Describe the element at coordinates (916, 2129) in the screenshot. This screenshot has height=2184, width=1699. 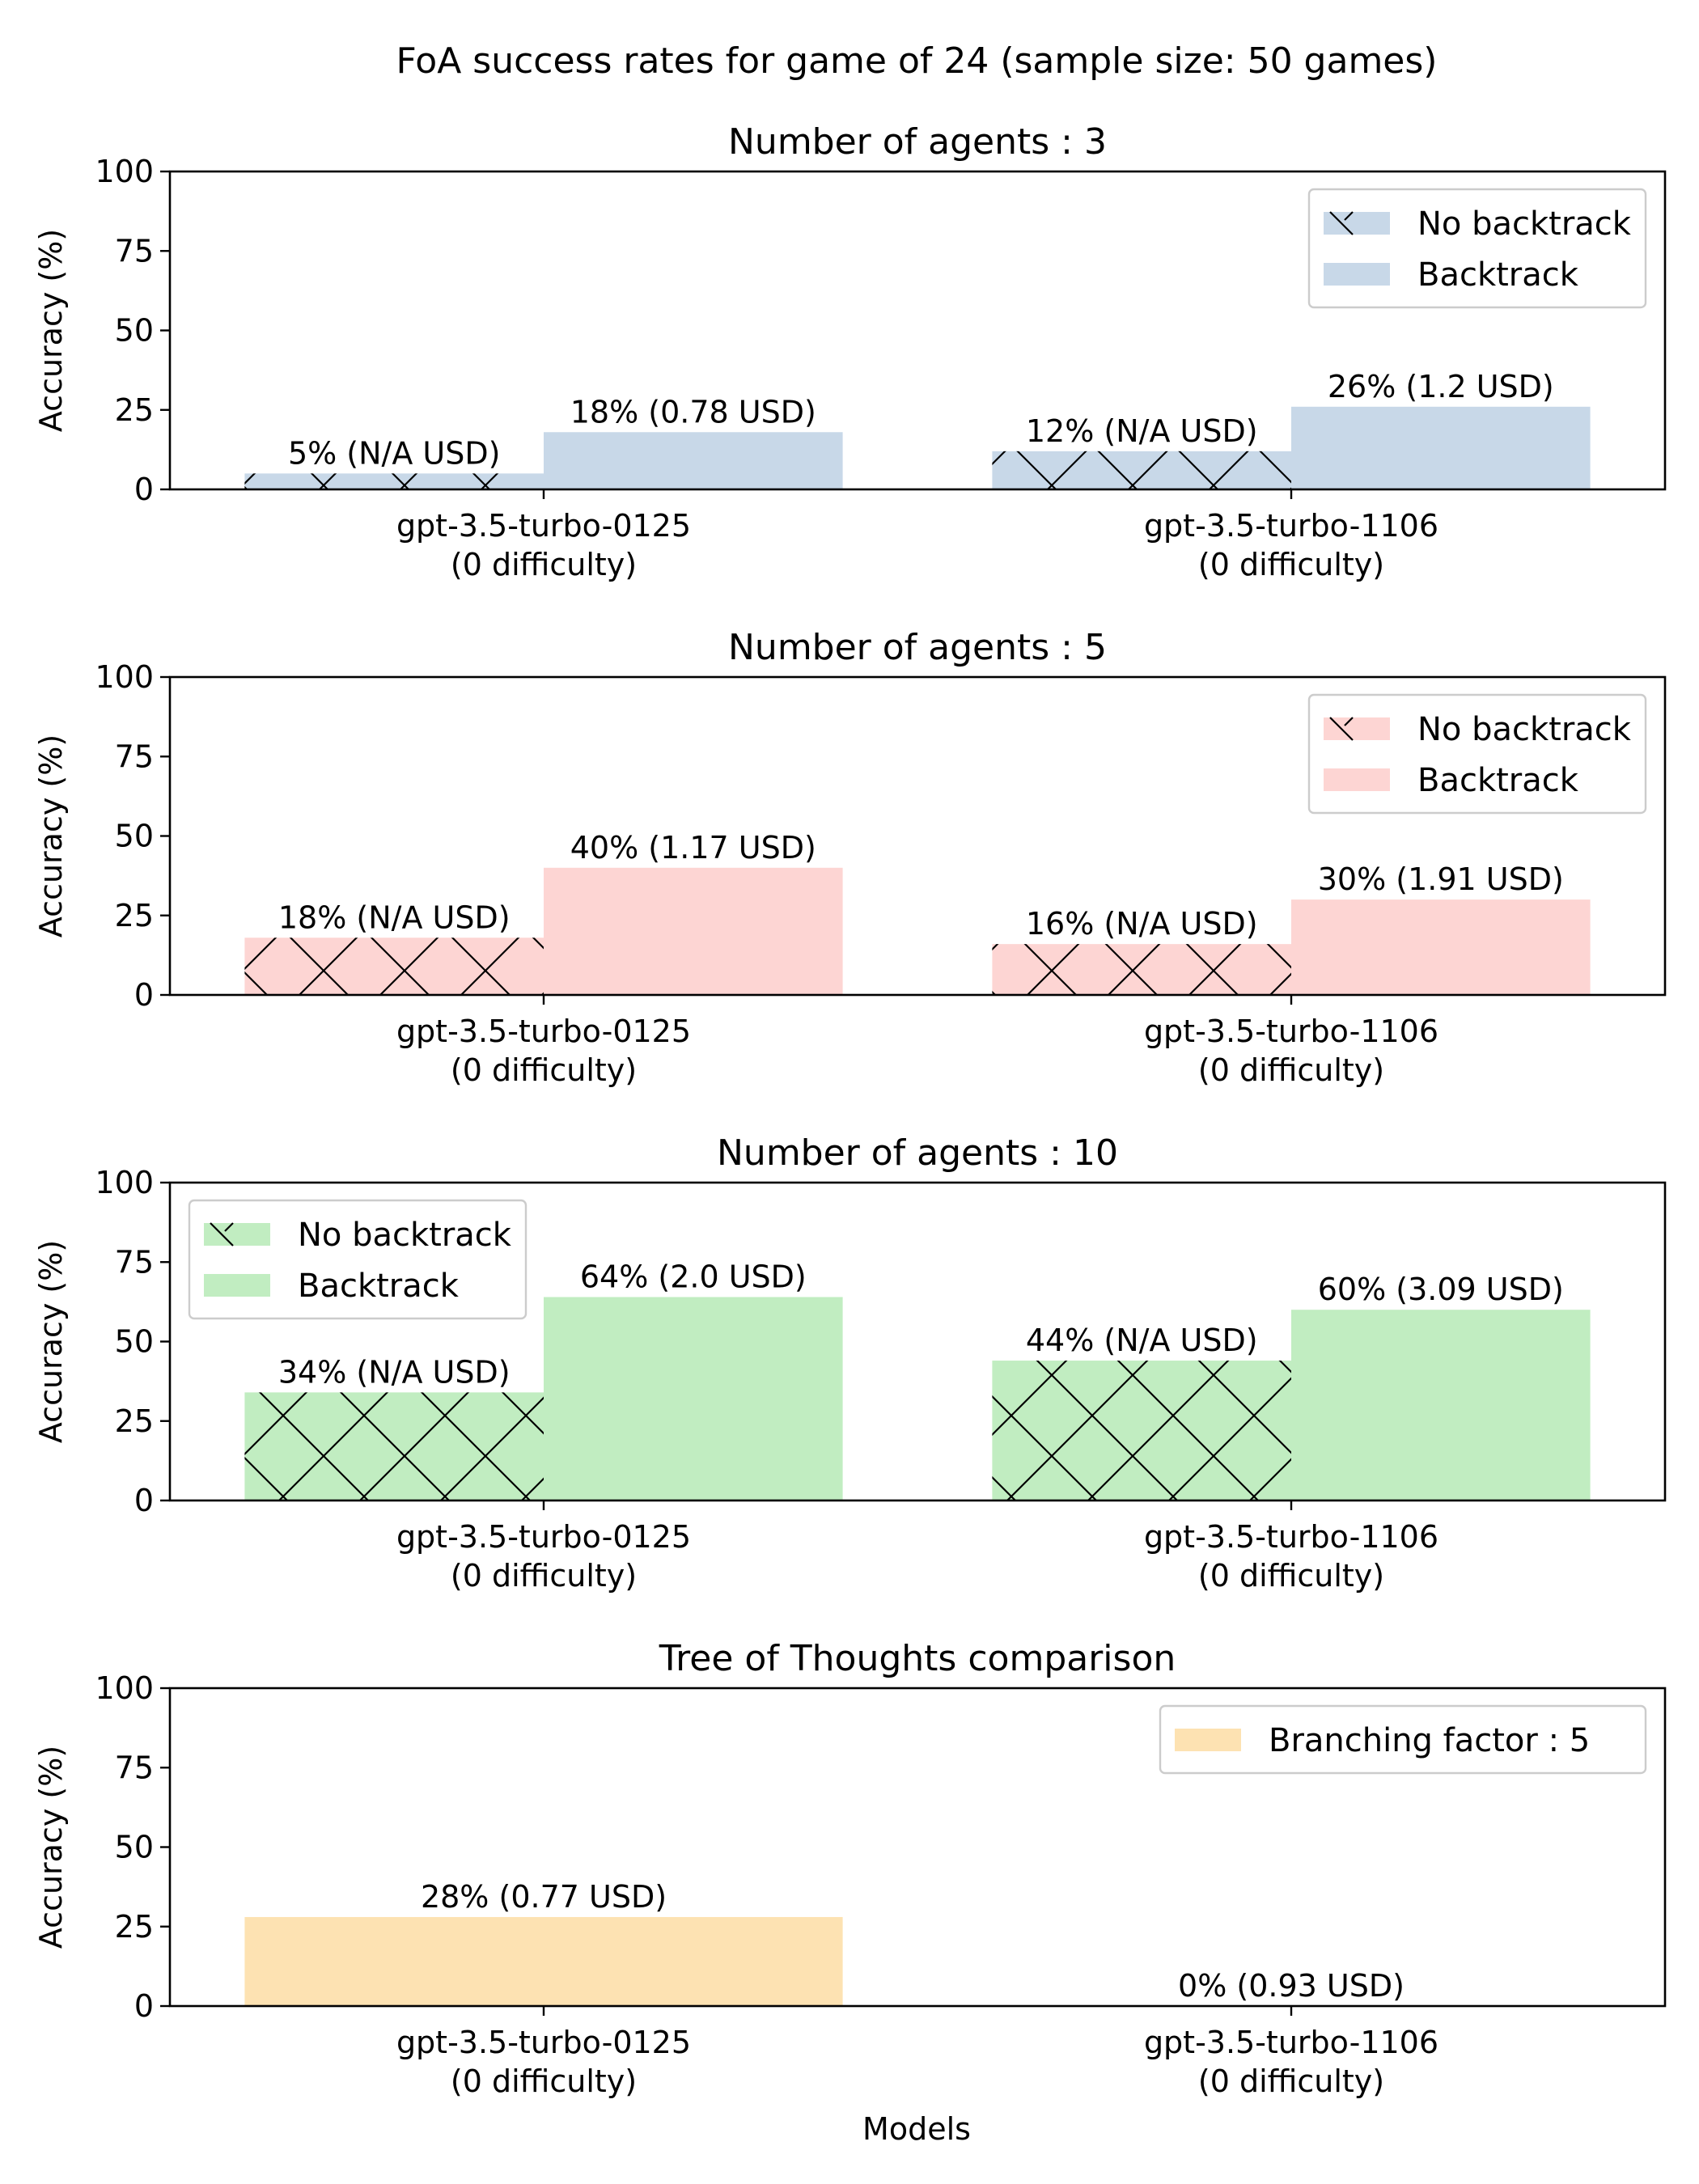
I see `x-axis-label: Models` at that location.